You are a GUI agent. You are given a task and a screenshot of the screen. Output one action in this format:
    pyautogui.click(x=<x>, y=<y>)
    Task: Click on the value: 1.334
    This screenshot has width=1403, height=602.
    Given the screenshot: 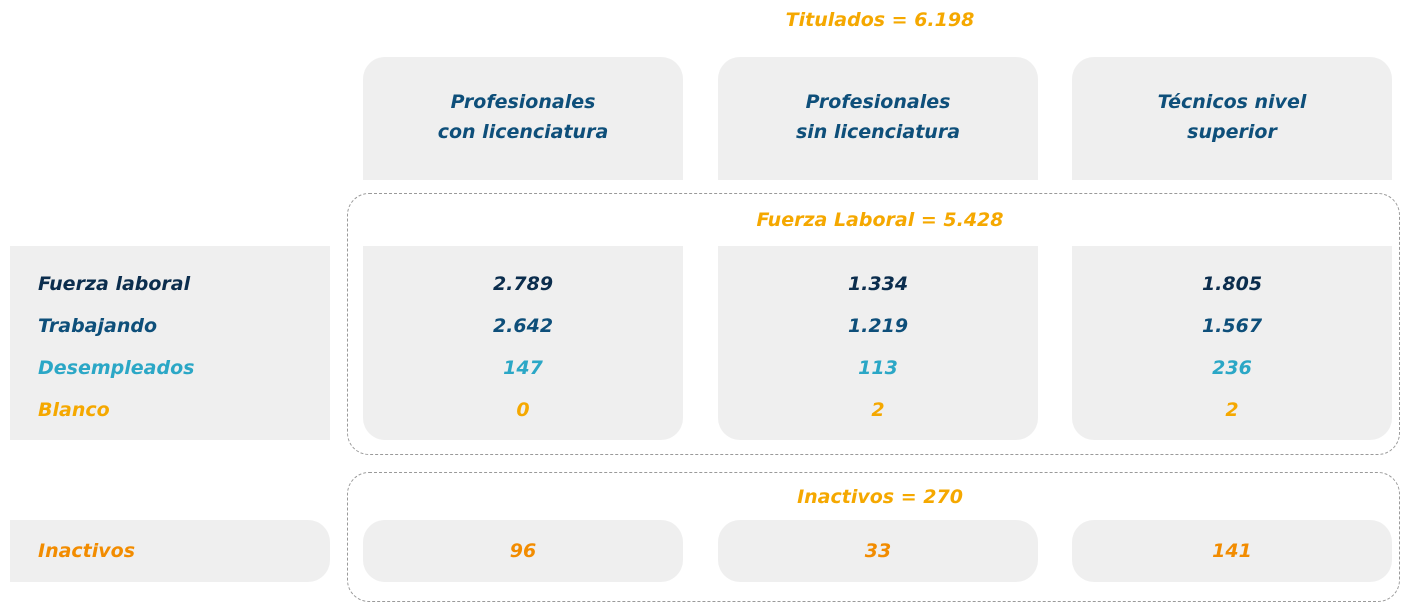 What is the action you would take?
    pyautogui.click(x=878, y=284)
    